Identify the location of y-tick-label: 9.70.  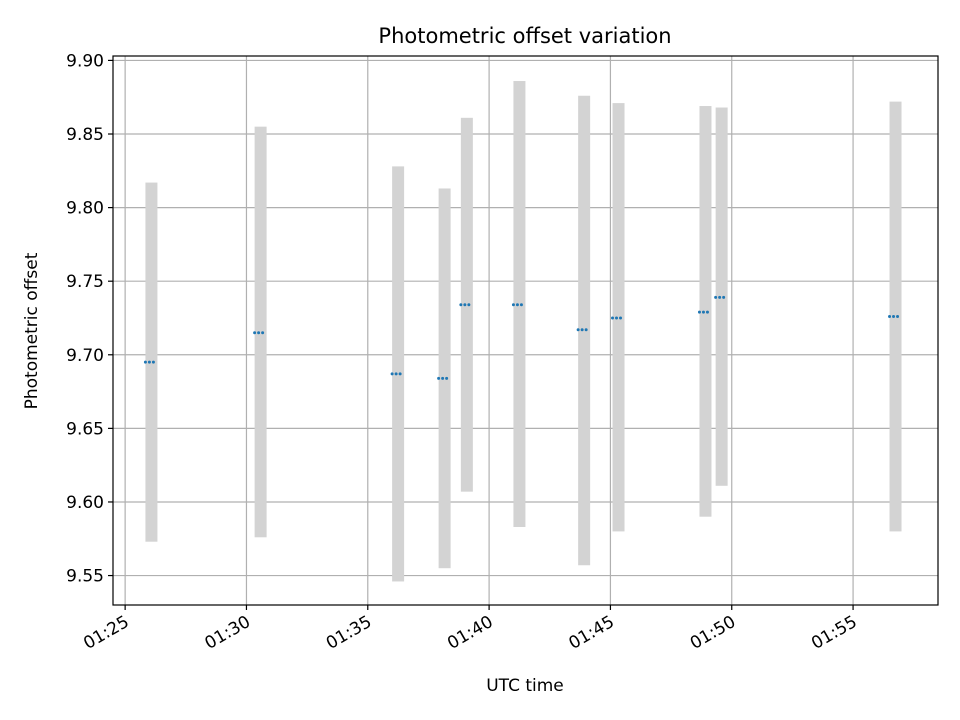
(85, 356).